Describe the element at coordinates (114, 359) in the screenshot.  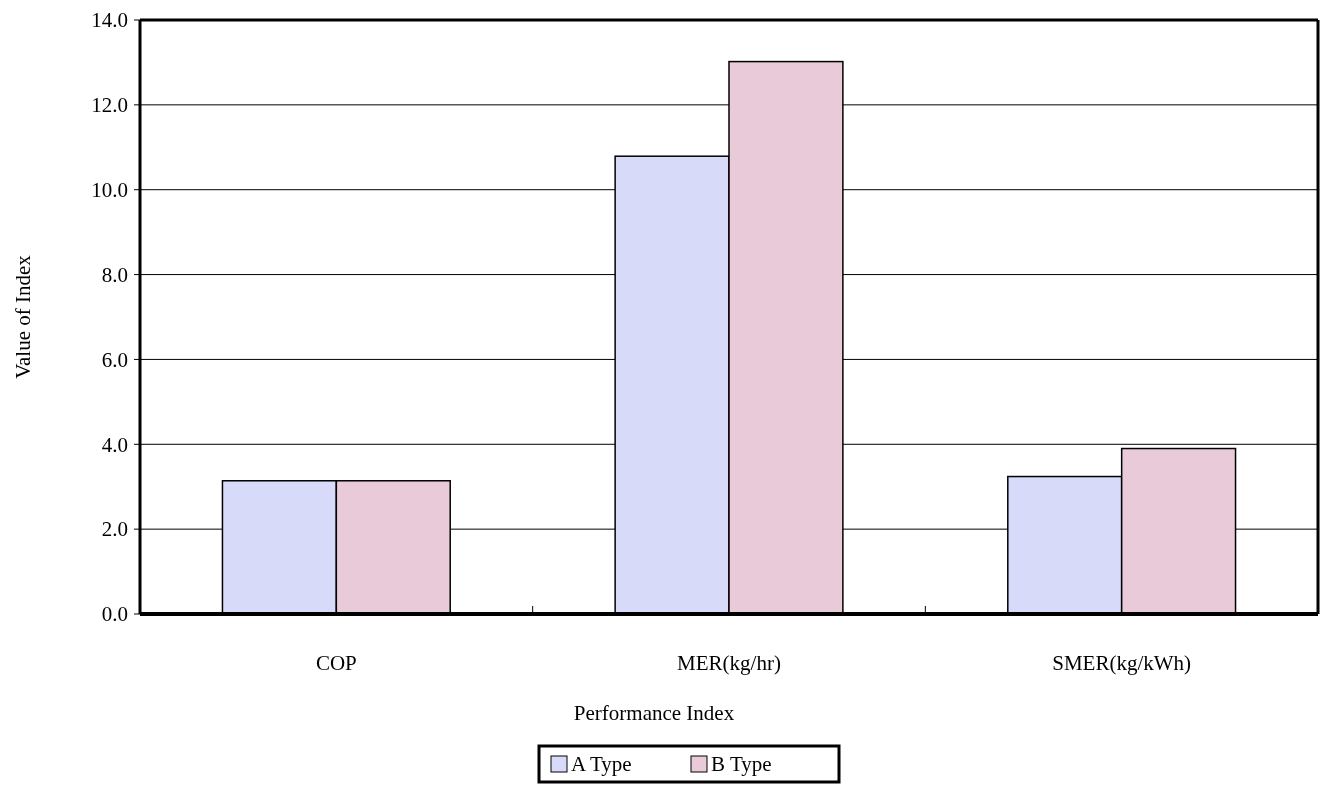
I see `y-tick-label: 6.0` at that location.